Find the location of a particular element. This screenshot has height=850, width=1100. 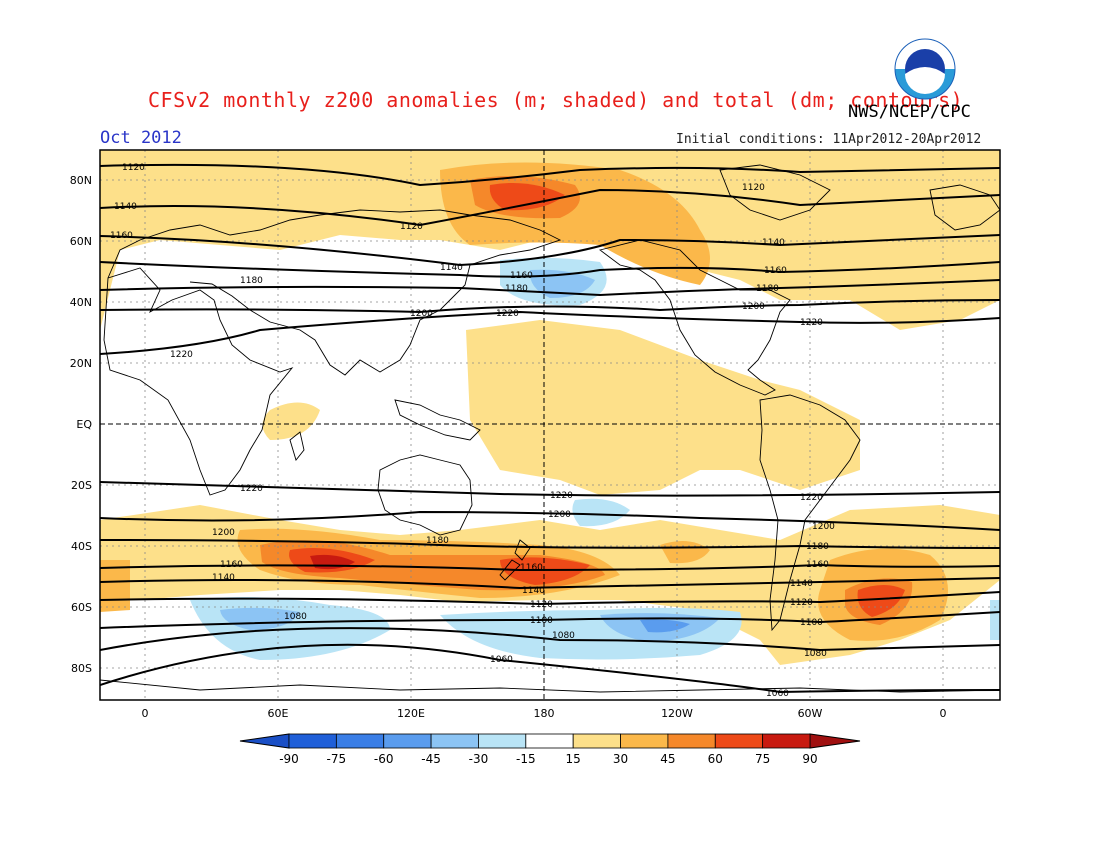

lat-label: 80N is located at coordinates (81, 180).